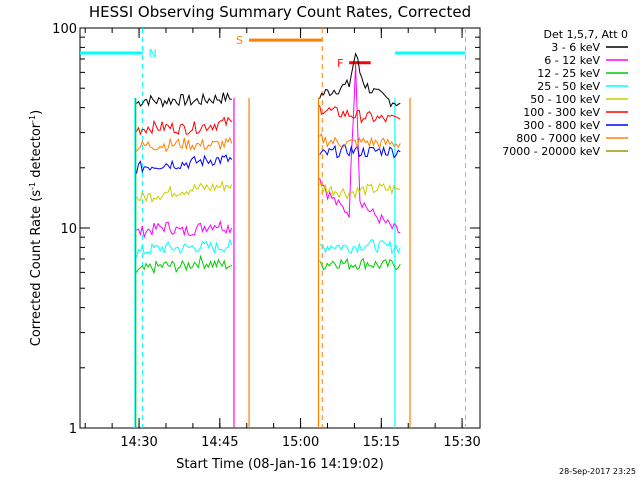 This screenshot has width=640, height=480. Describe the element at coordinates (561, 112) in the screenshot. I see `legend-entry-label: 100 - 300 keV` at that location.